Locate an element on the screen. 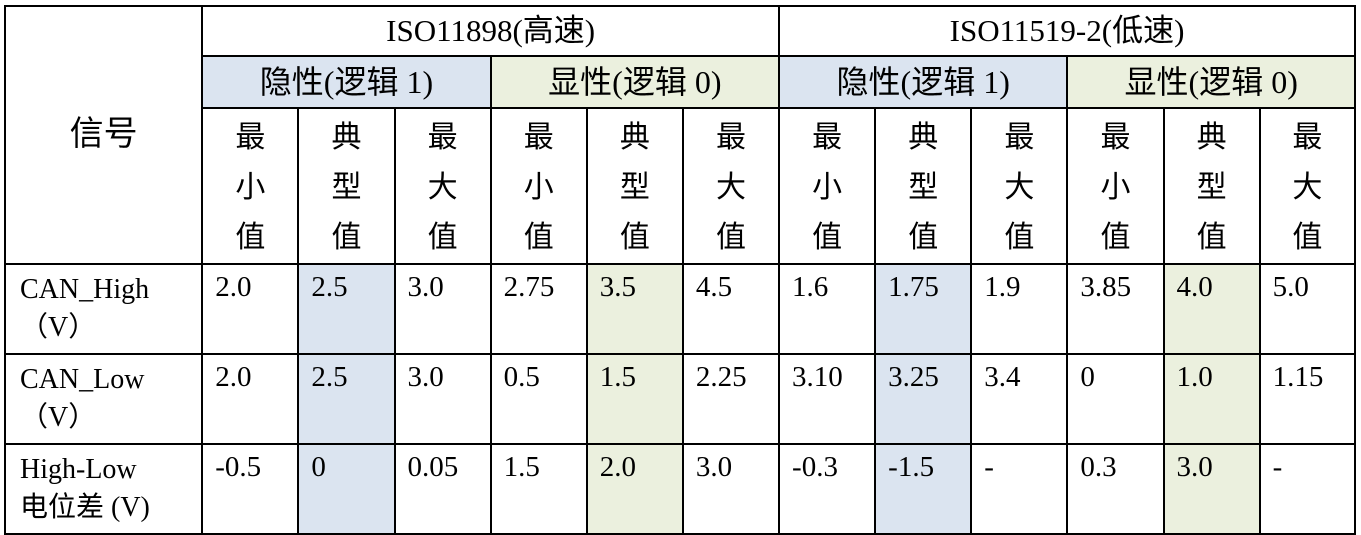 This screenshot has width=1361, height=535. value-cell: 3.10 is located at coordinates (827, 399).